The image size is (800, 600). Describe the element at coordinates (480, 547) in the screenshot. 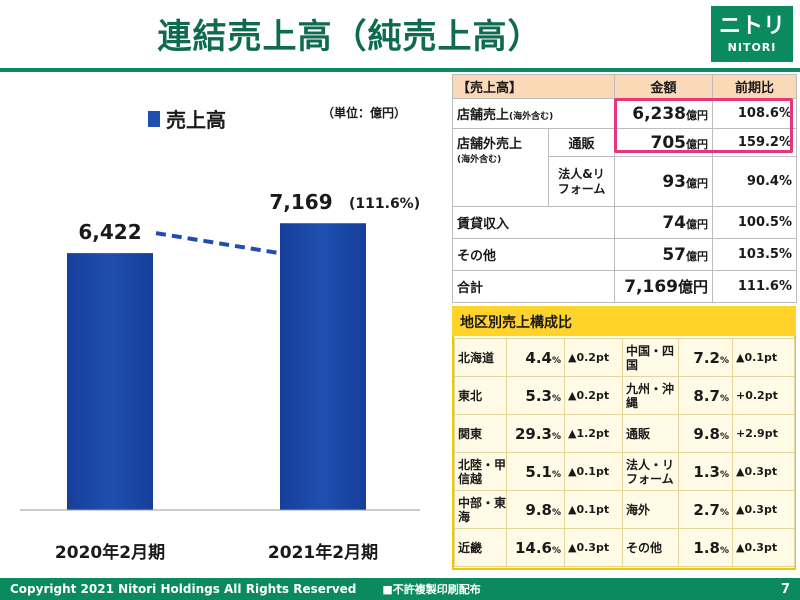

I see `region-name: 近畿` at that location.